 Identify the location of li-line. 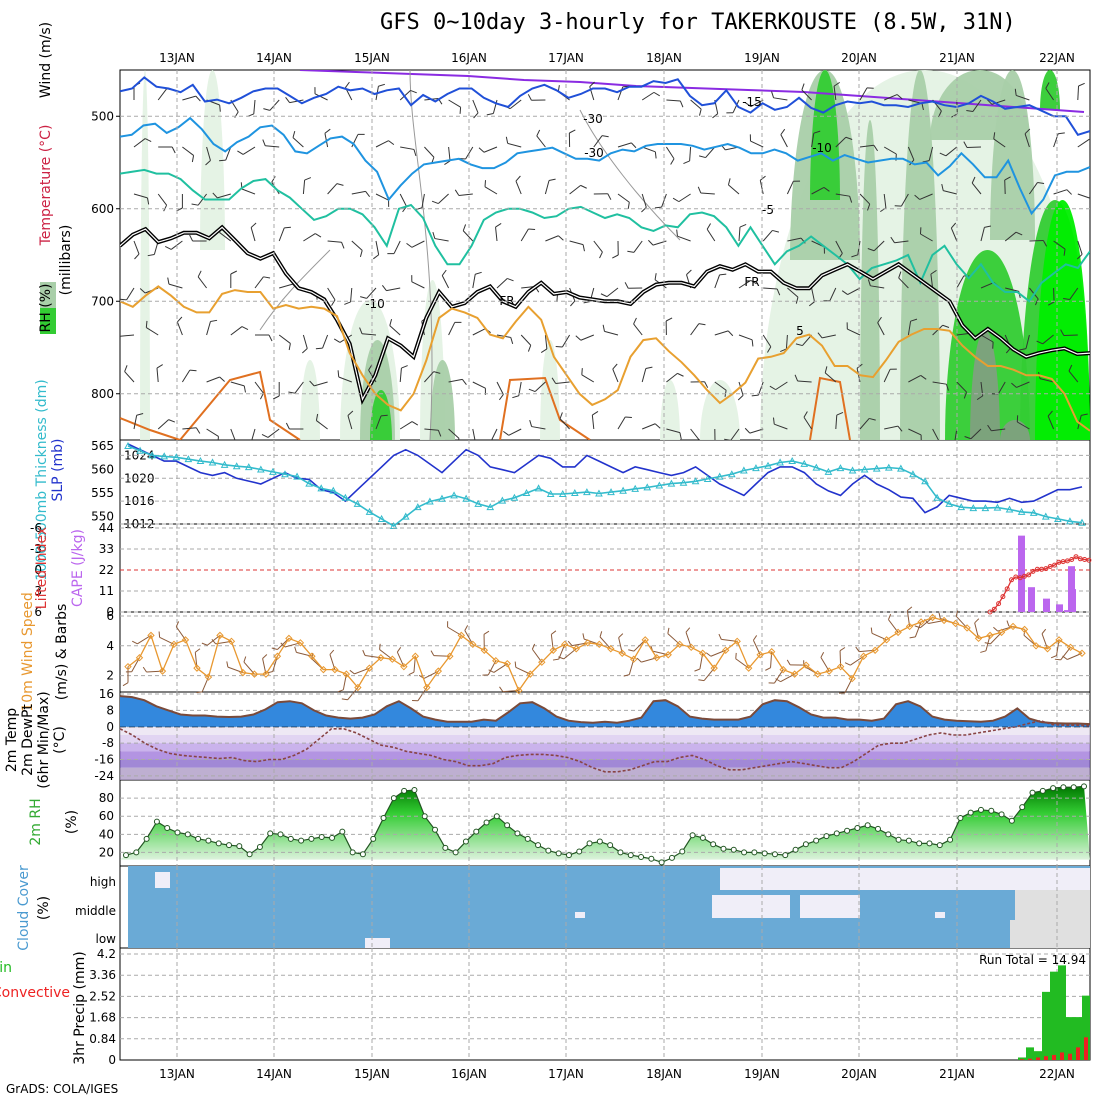
(1039, 584).